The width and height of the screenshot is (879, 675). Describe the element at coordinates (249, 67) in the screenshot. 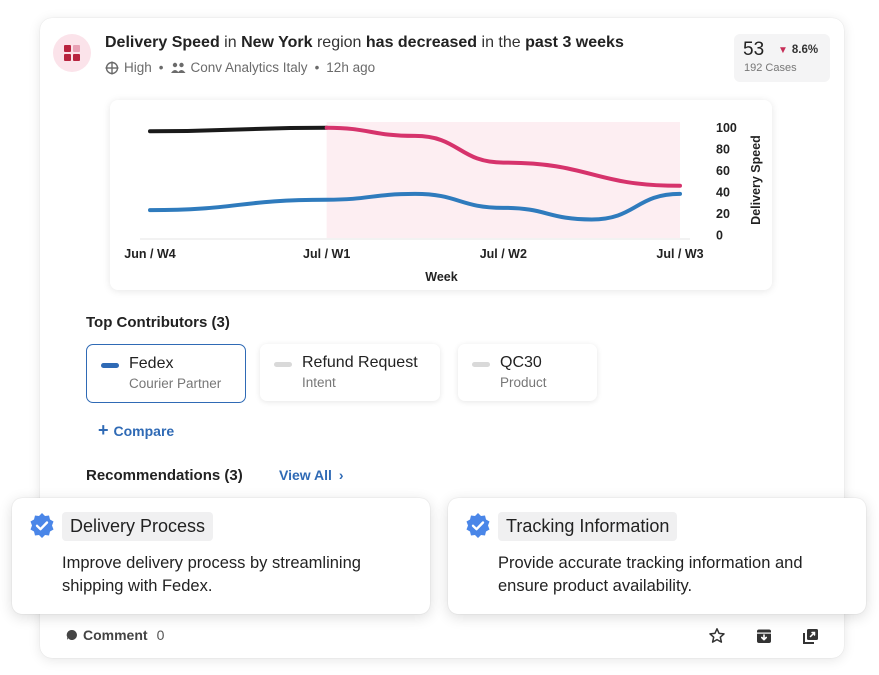

I see `team-label: Conv Analytics Italy` at that location.